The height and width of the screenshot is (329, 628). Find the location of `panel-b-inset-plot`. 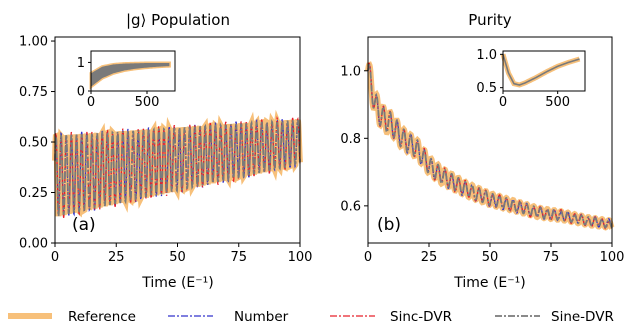

panel-b-inset-plot is located at coordinates (540, 70).